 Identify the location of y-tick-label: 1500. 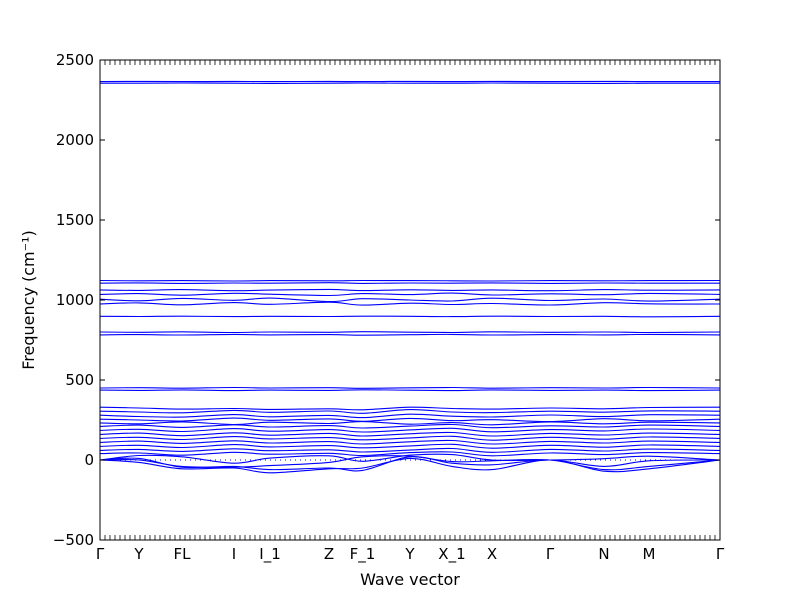
(75, 220).